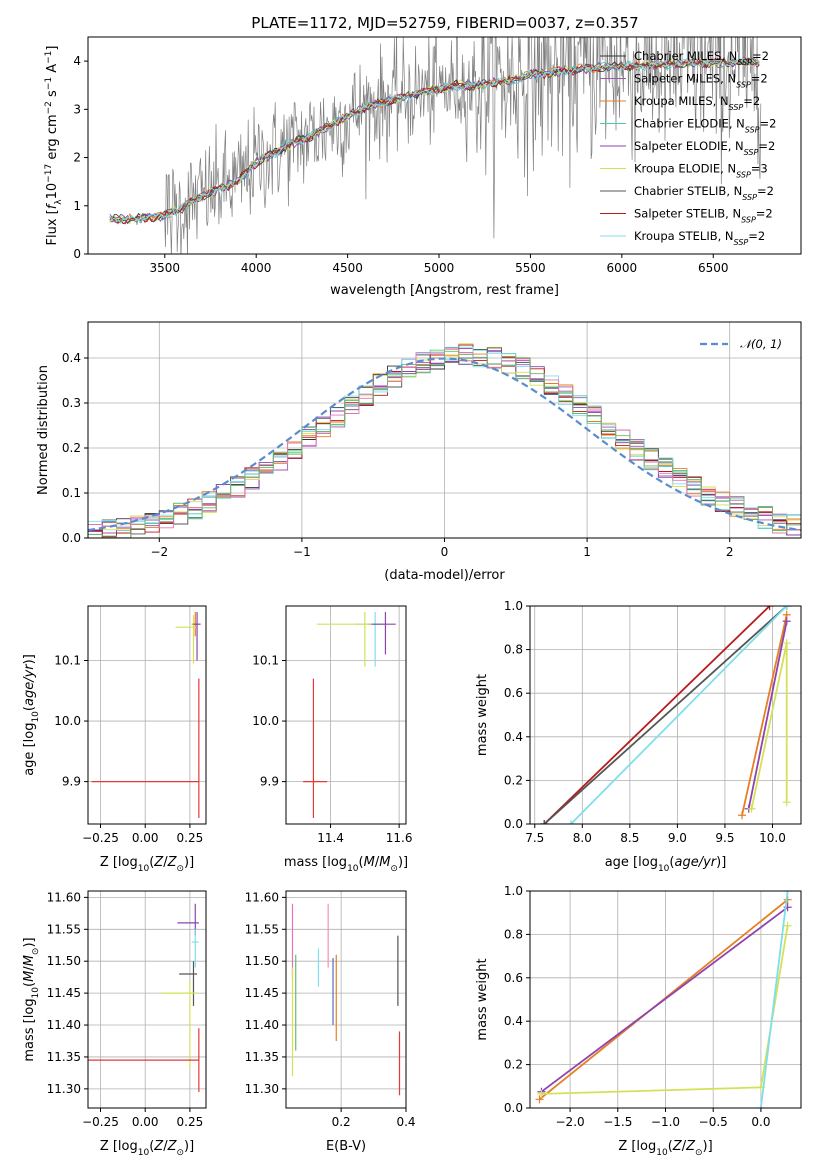 The image size is (819, 1170). I want to click on x-tick-label: 5000, so click(439, 268).